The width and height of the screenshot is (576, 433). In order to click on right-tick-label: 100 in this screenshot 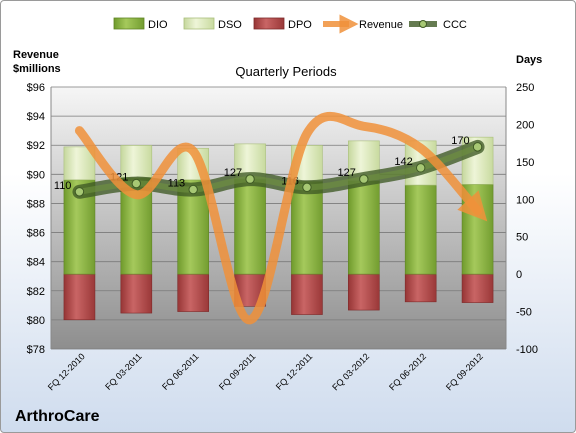, I will do `click(525, 200)`.